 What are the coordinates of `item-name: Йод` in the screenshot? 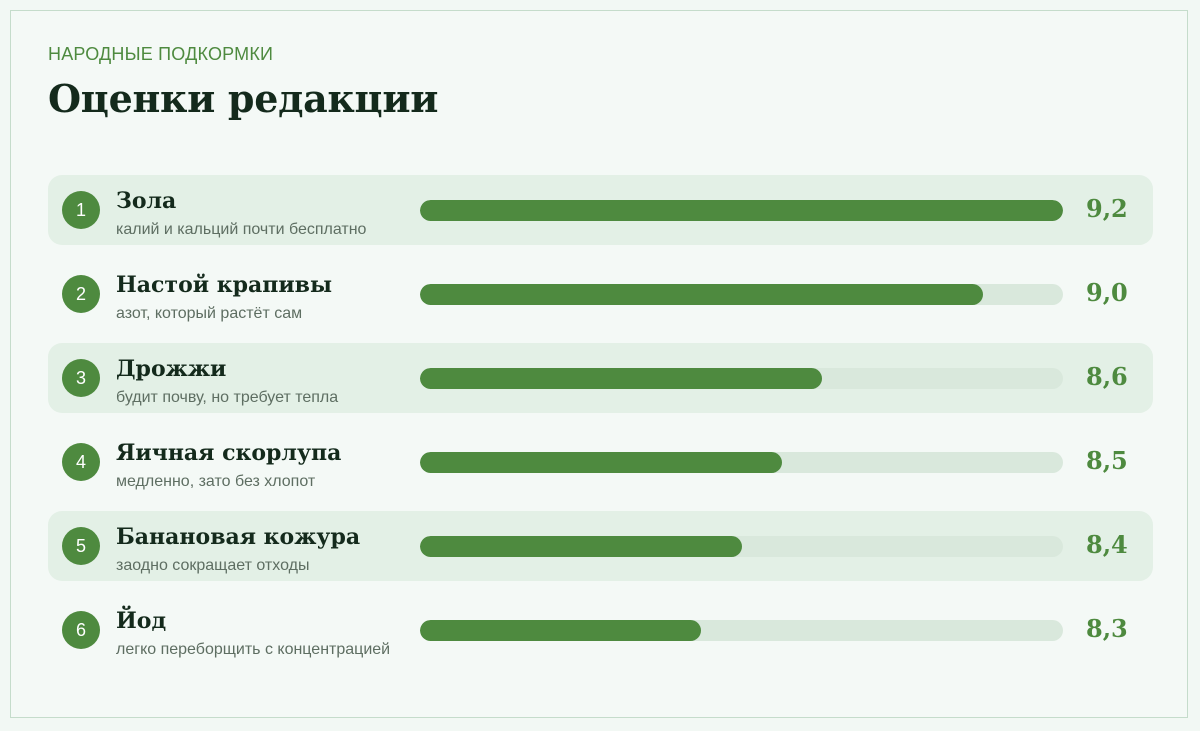 It's located at (141, 621).